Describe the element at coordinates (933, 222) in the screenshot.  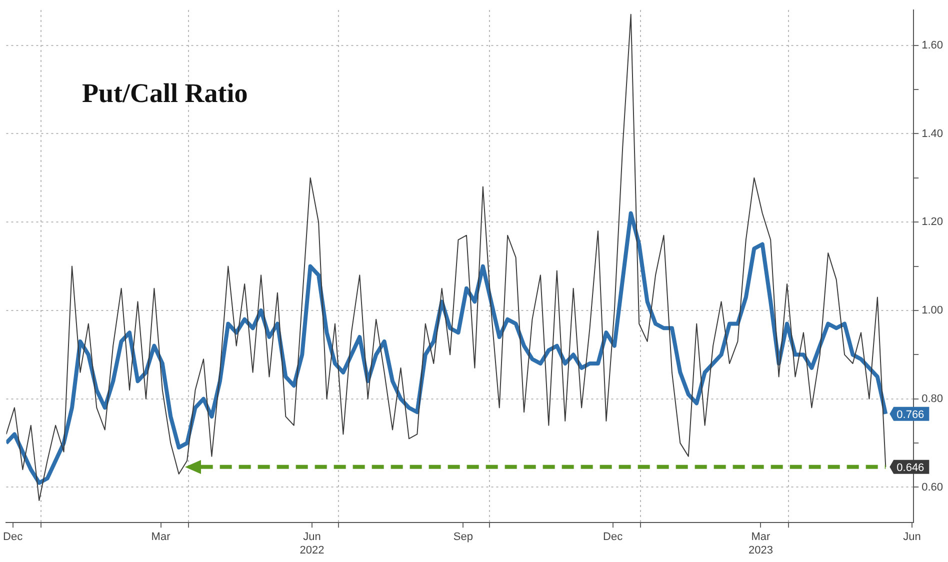
I see `y-tick-label: 1.20` at that location.